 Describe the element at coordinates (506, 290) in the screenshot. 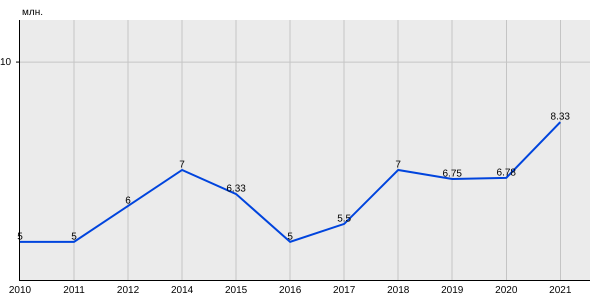

I see `x-tick-label: 2020` at that location.